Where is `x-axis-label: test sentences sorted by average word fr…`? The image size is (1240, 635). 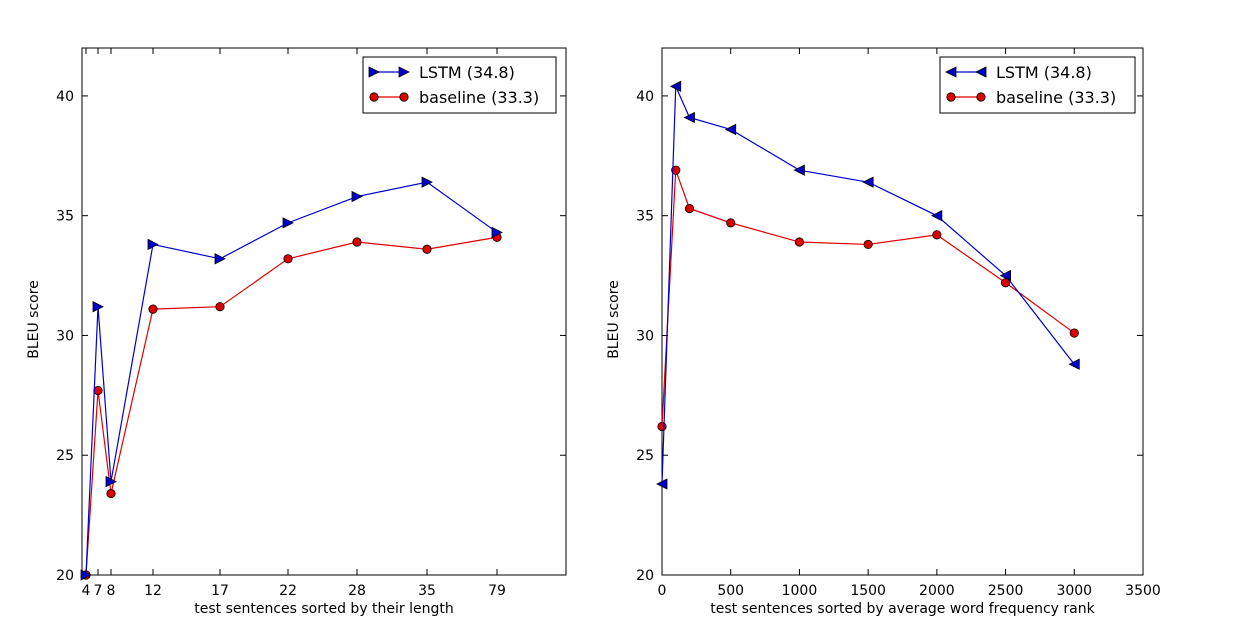
x-axis-label: test sentences sorted by average word fr… is located at coordinates (902, 609).